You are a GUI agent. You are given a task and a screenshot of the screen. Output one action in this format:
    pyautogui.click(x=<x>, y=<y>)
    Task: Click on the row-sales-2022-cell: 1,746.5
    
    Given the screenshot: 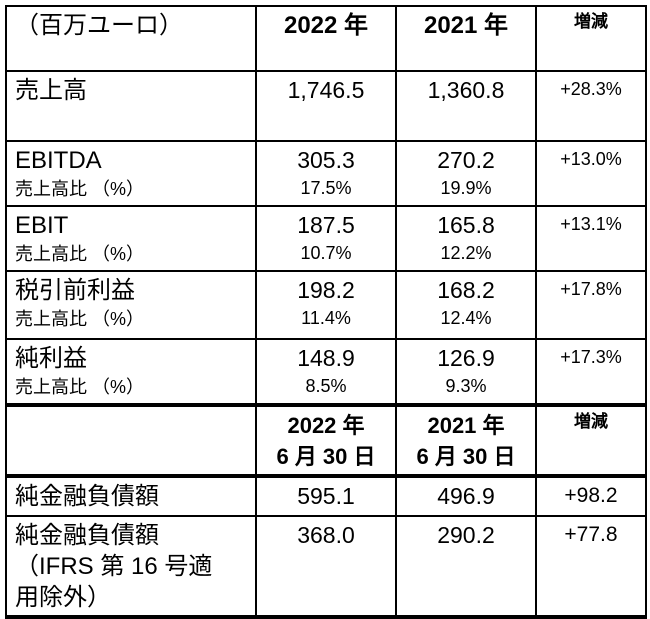 What is the action you would take?
    pyautogui.click(x=326, y=106)
    